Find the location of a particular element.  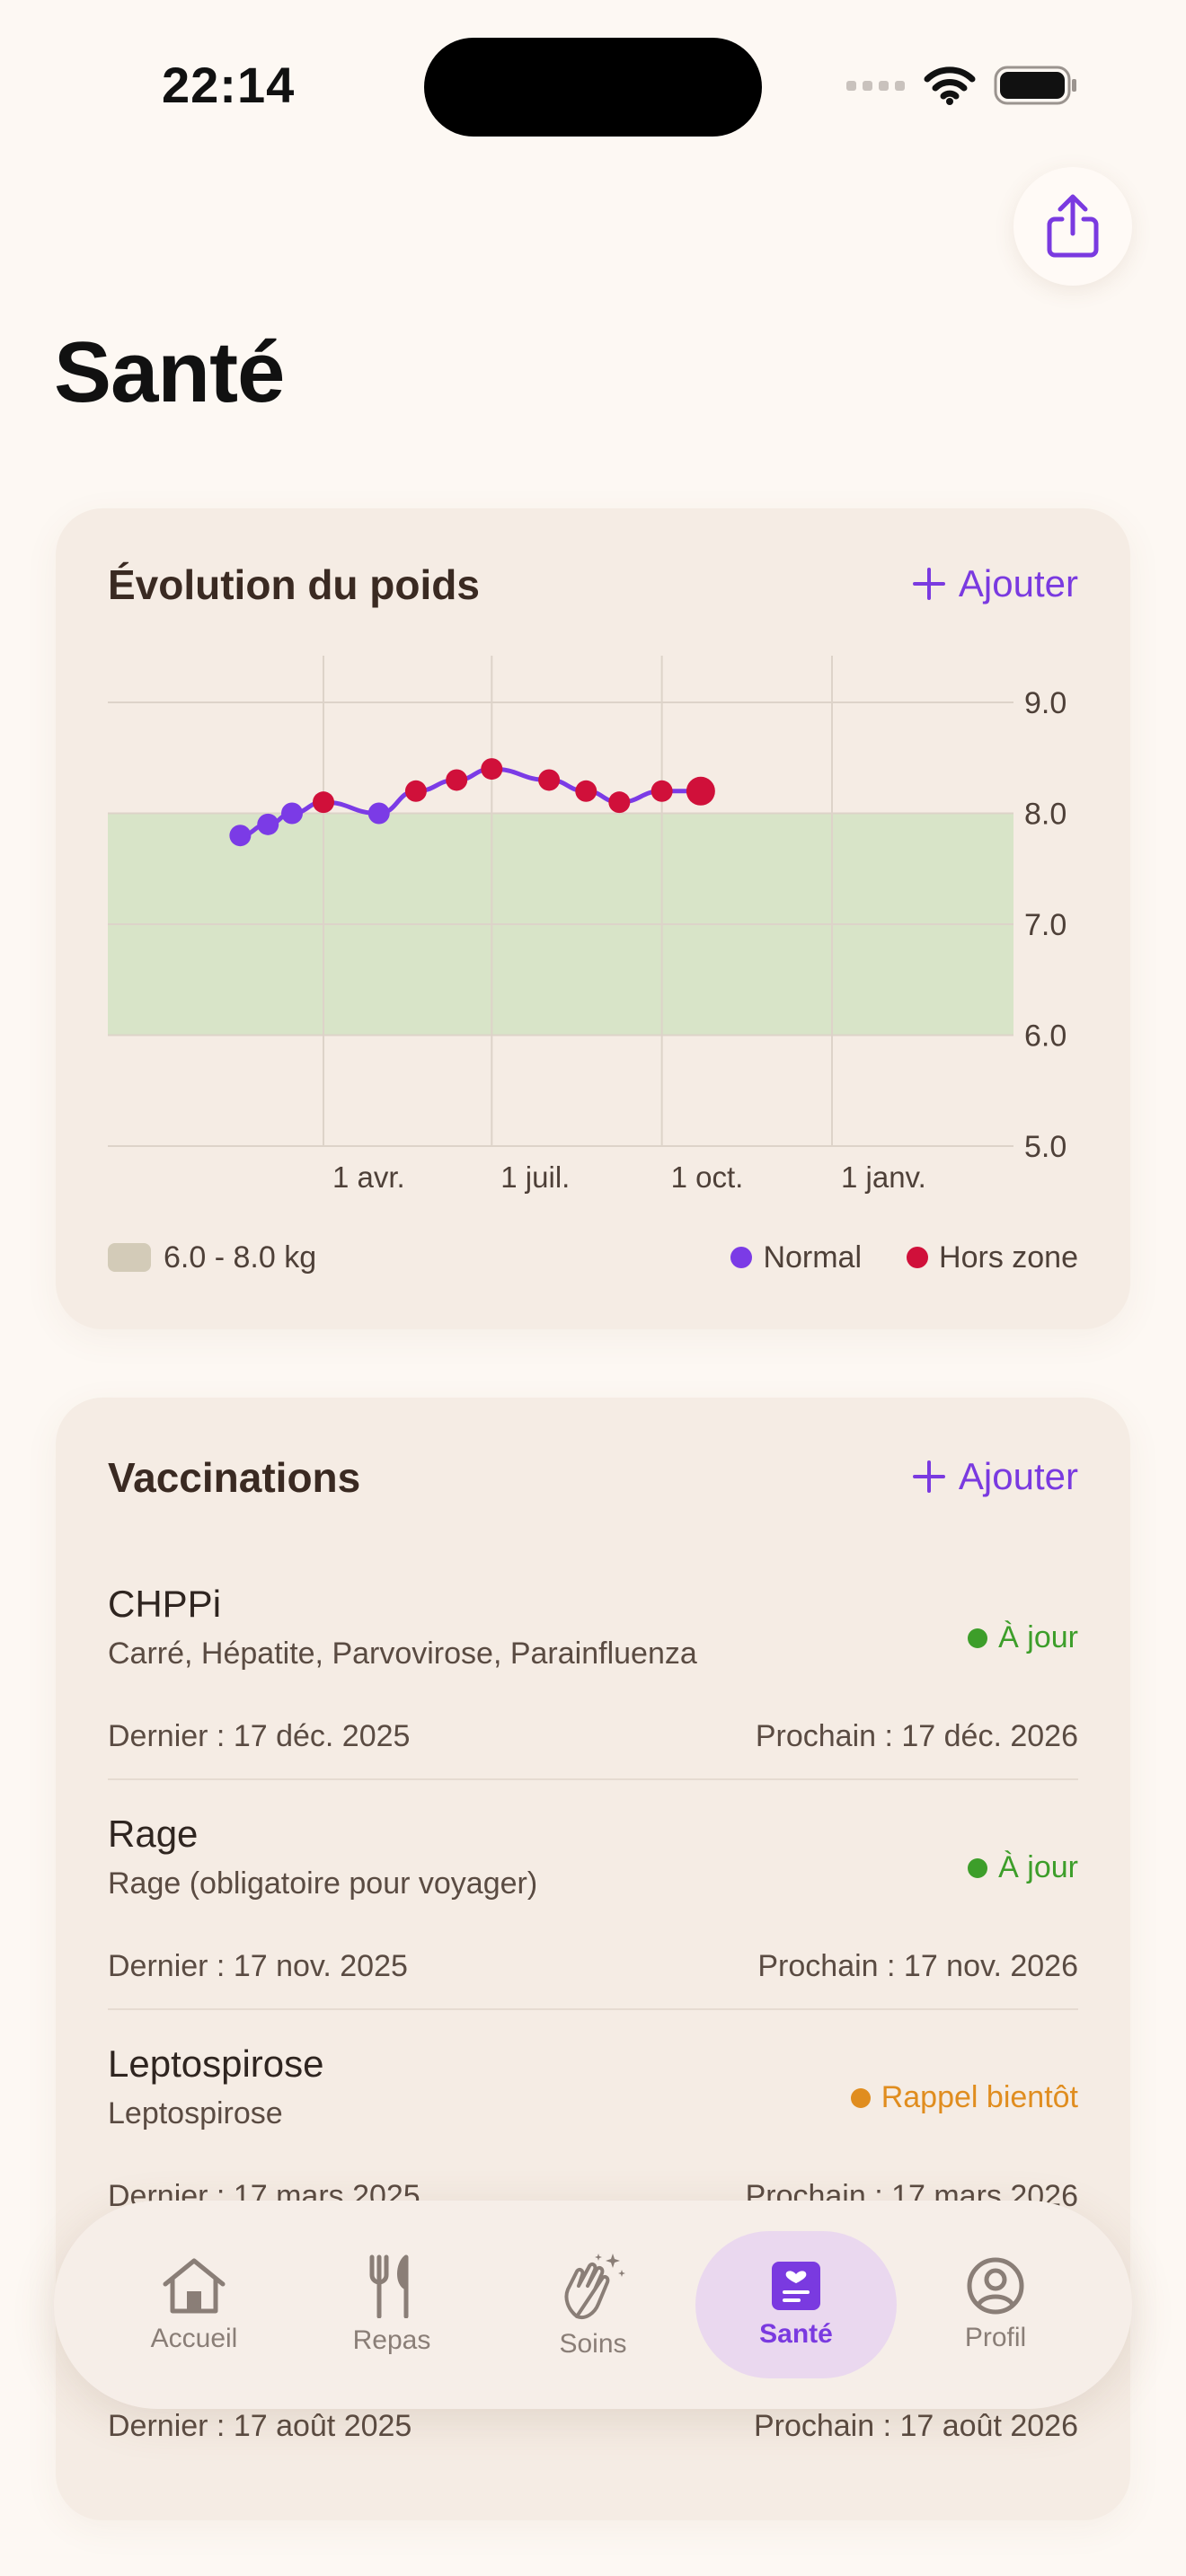

house-icon is located at coordinates (194, 2286).